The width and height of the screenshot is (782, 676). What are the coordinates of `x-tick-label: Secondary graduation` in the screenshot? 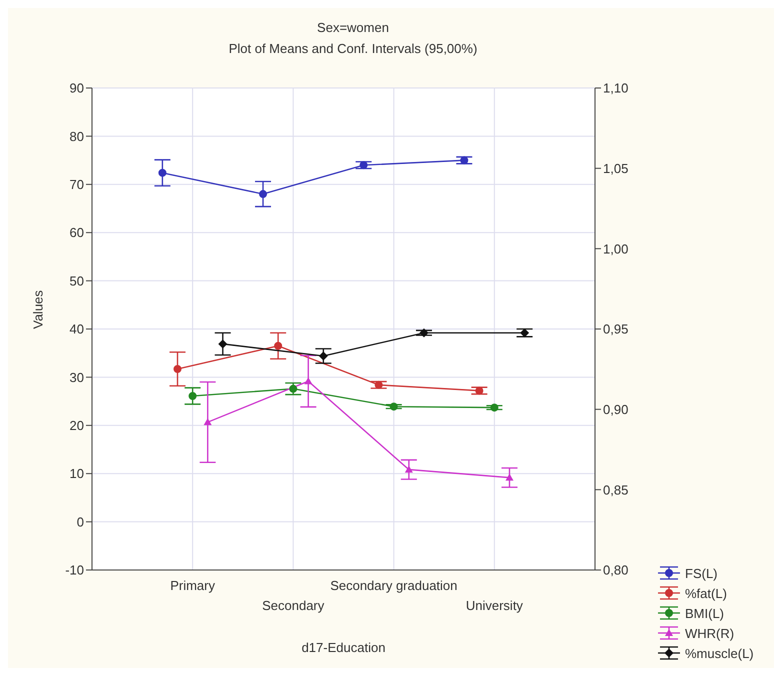 It's located at (394, 585).